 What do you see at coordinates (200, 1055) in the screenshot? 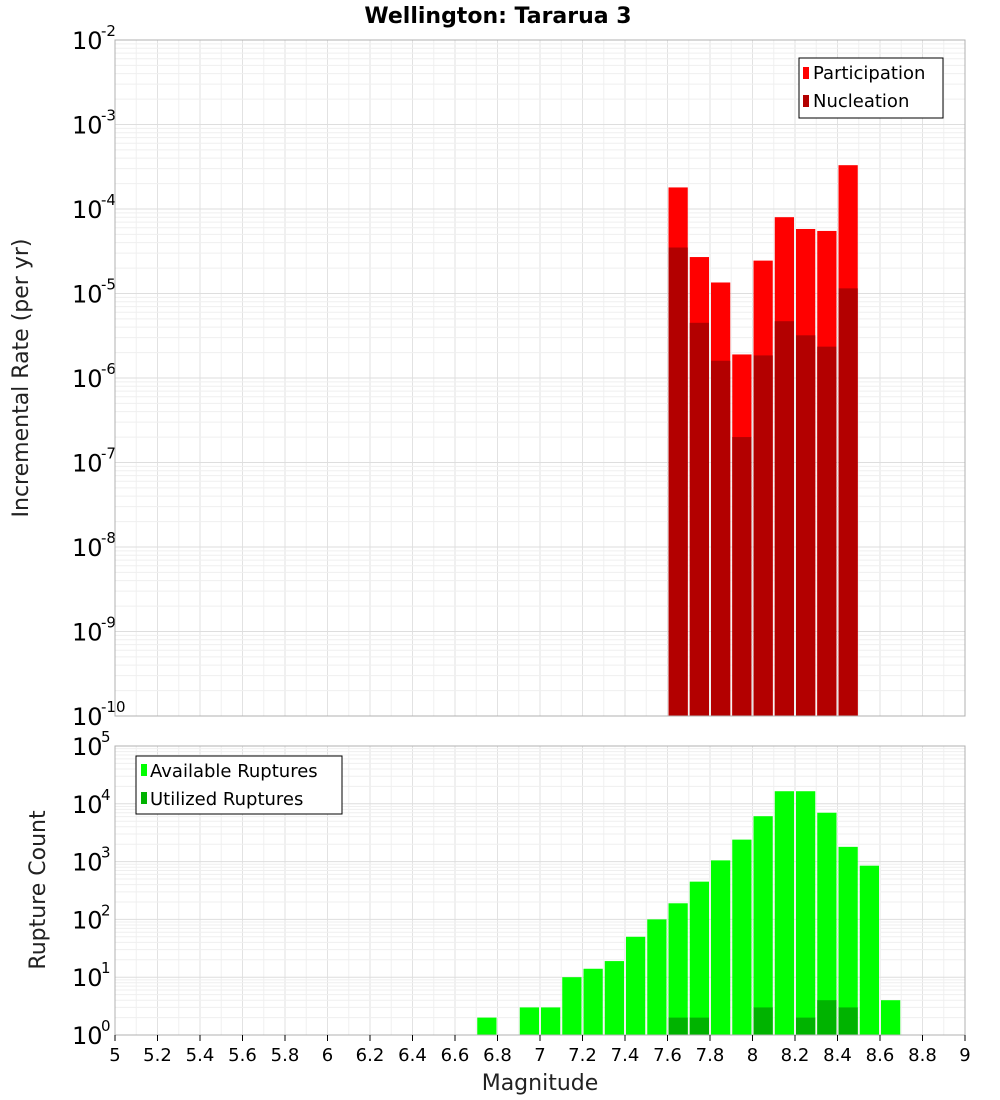
I see `x-tick-label: 5.4` at bounding box center [200, 1055].